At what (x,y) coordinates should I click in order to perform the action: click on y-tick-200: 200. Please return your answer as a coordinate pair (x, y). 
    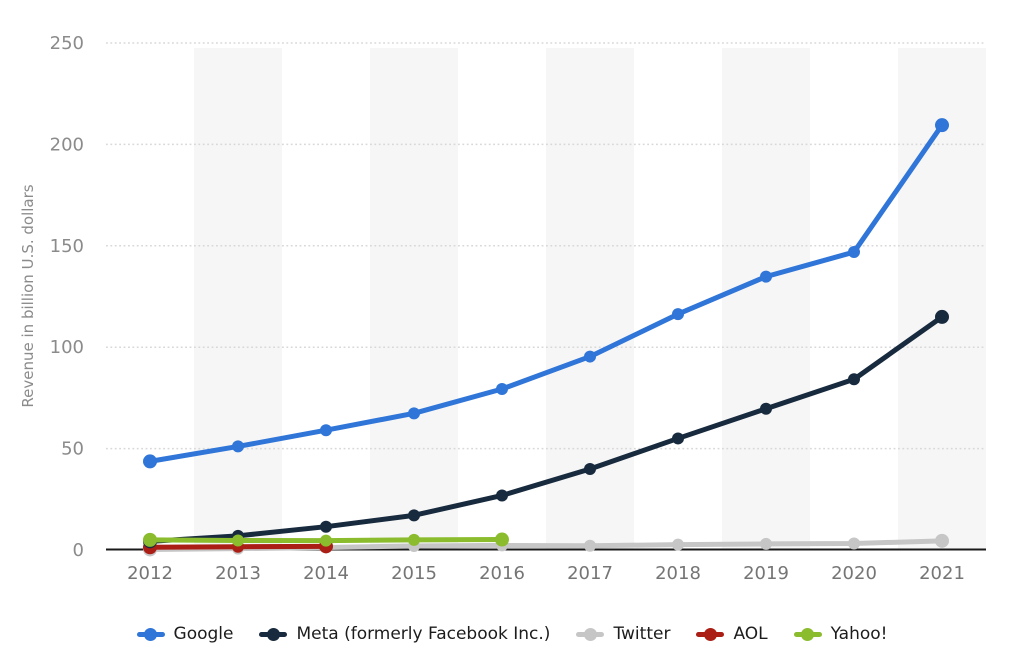
    Looking at the image, I should click on (67, 144).